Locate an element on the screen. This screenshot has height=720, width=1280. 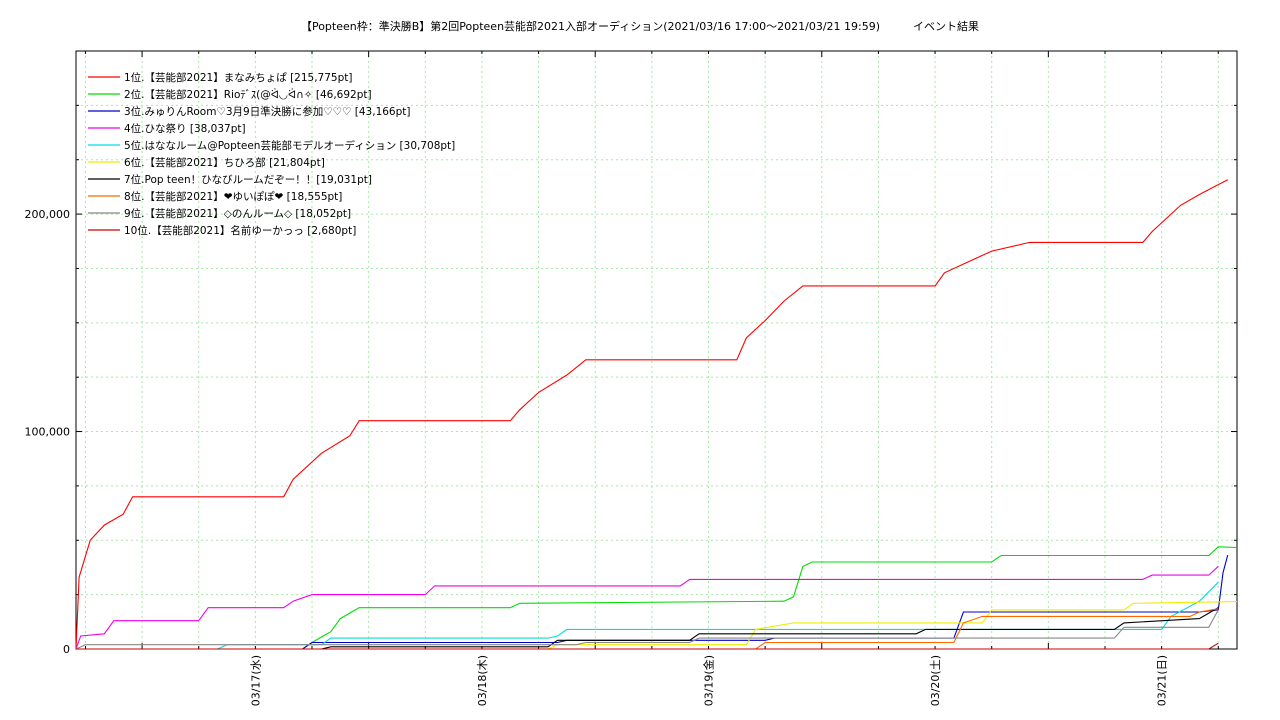
legend-entry-7: 7位.Pop teen！ひなびルームだぞー！！[19,031pt] is located at coordinates (248, 179).